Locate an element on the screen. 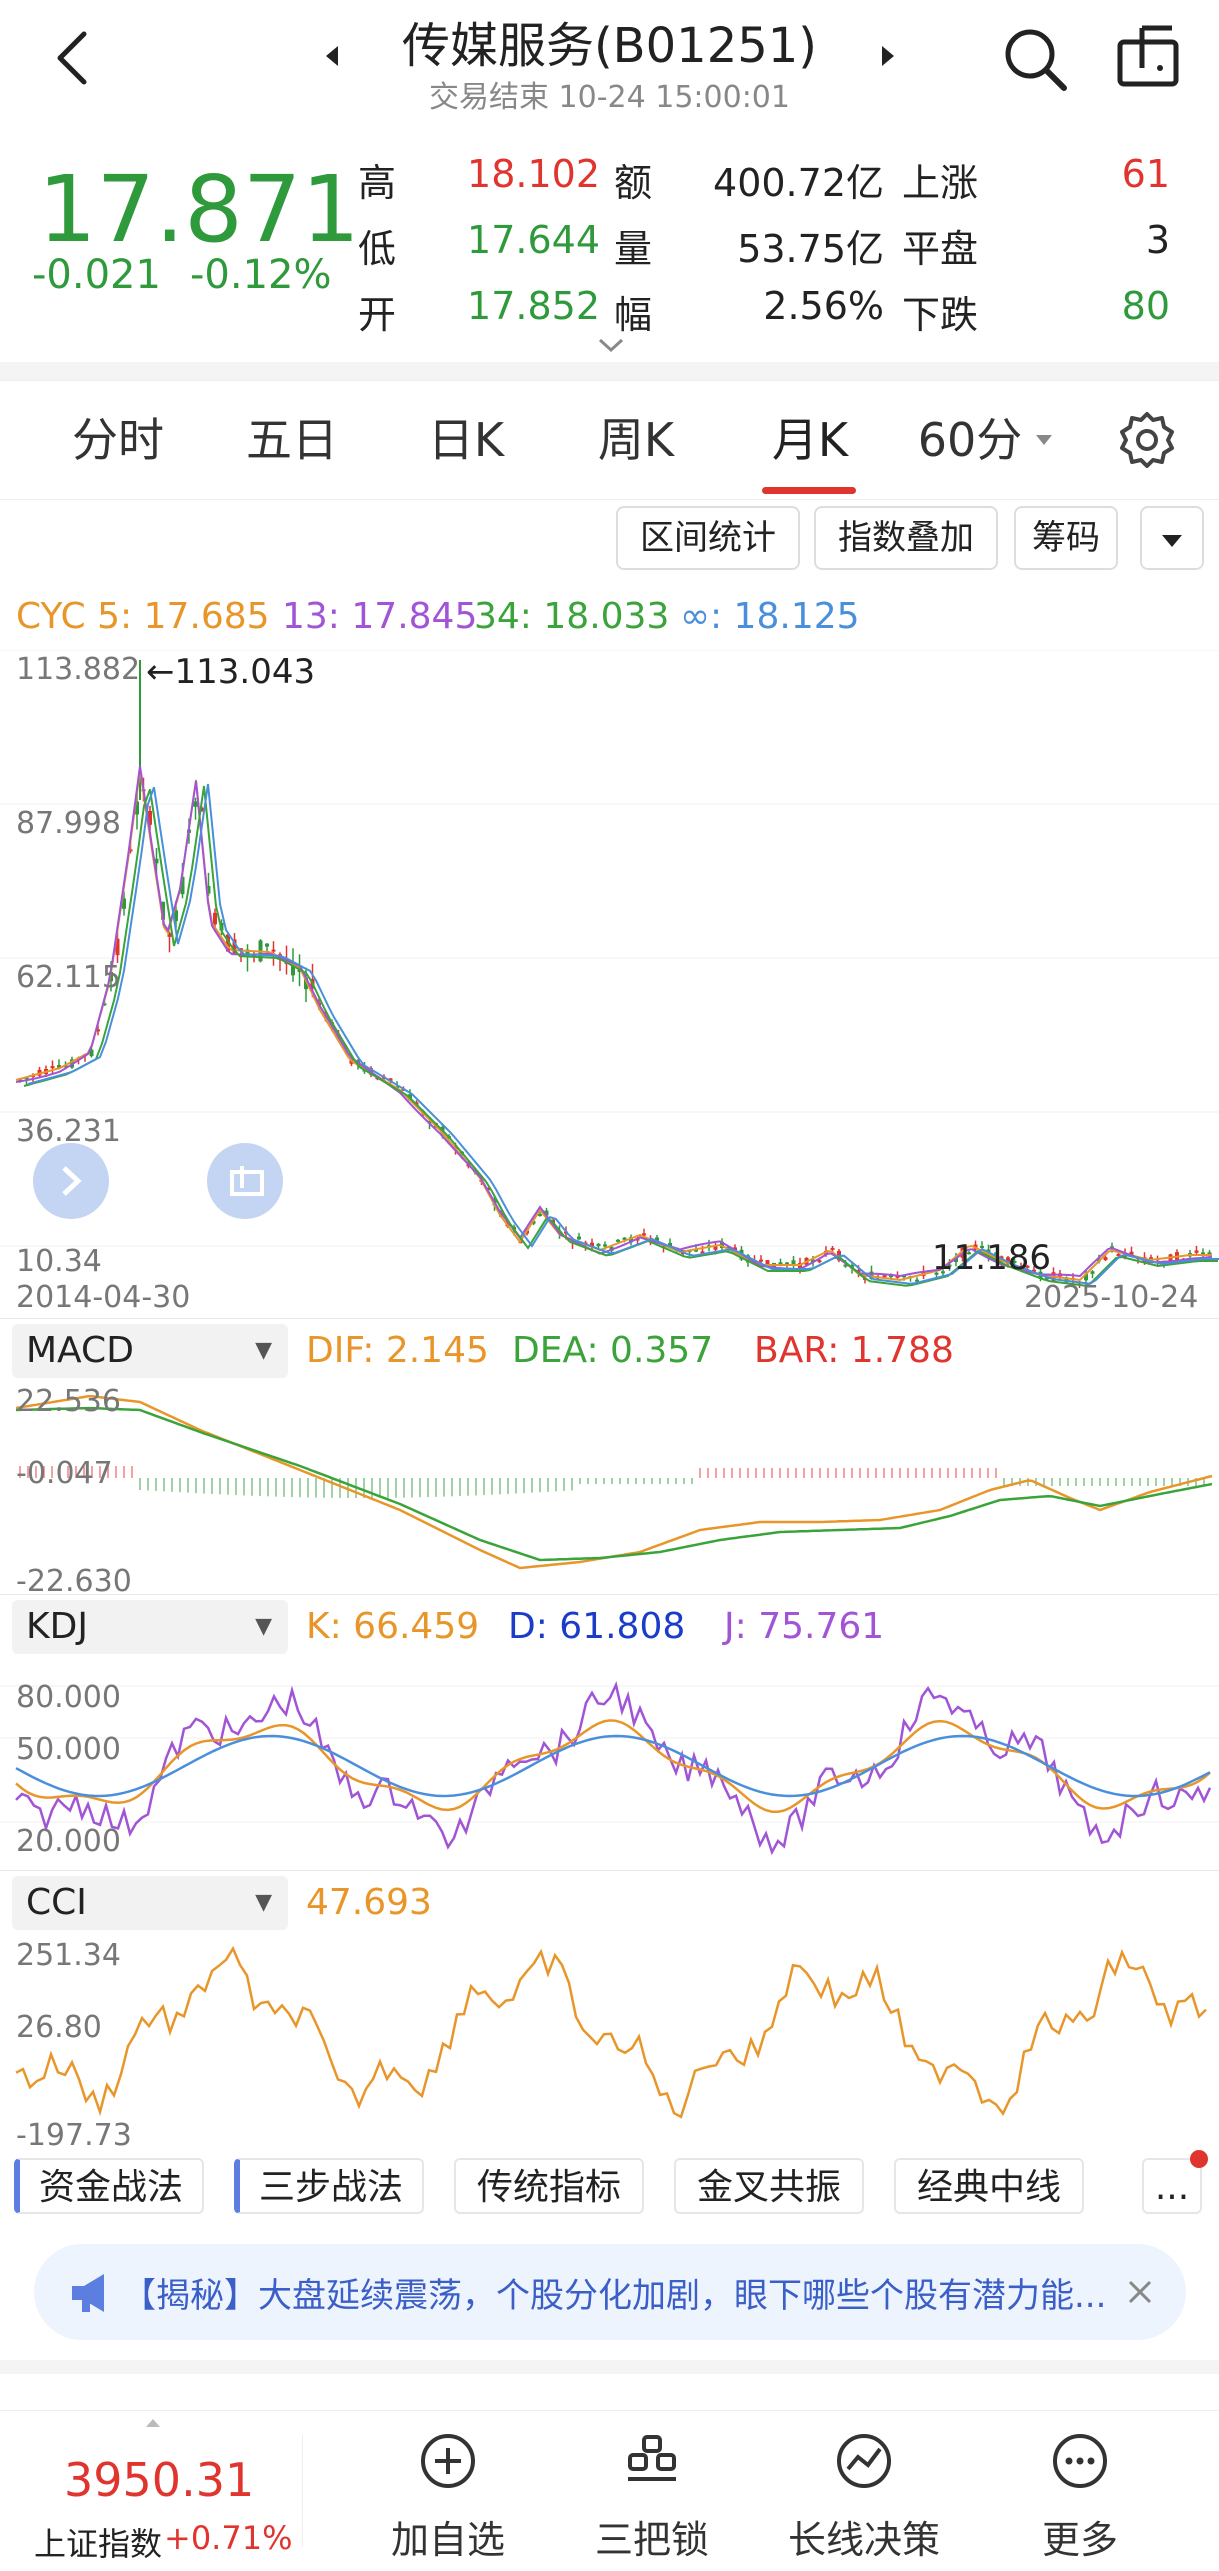 The image size is (1219, 2571). back-chevron-icon is located at coordinates (72, 58).